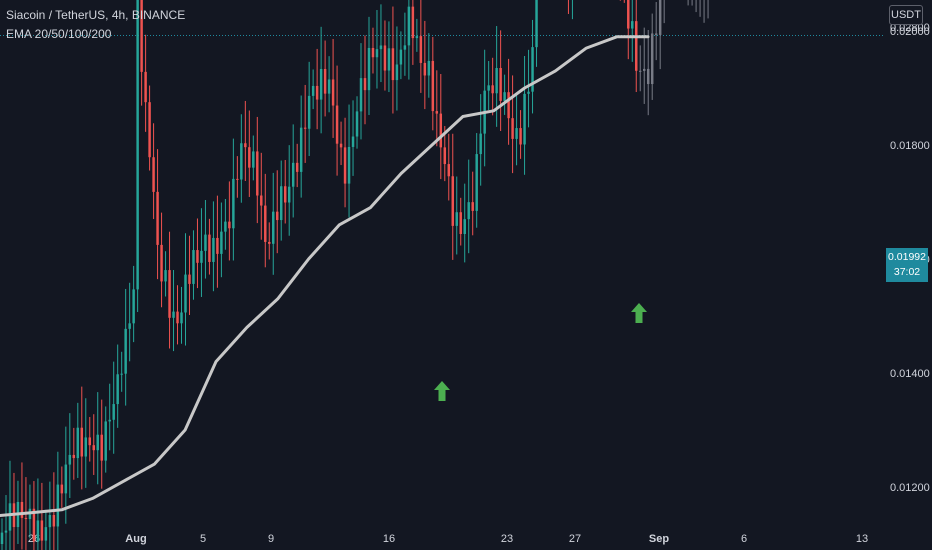 This screenshot has height=550, width=932. What do you see at coordinates (862, 539) in the screenshot?
I see `time-tick-label: 13` at bounding box center [862, 539].